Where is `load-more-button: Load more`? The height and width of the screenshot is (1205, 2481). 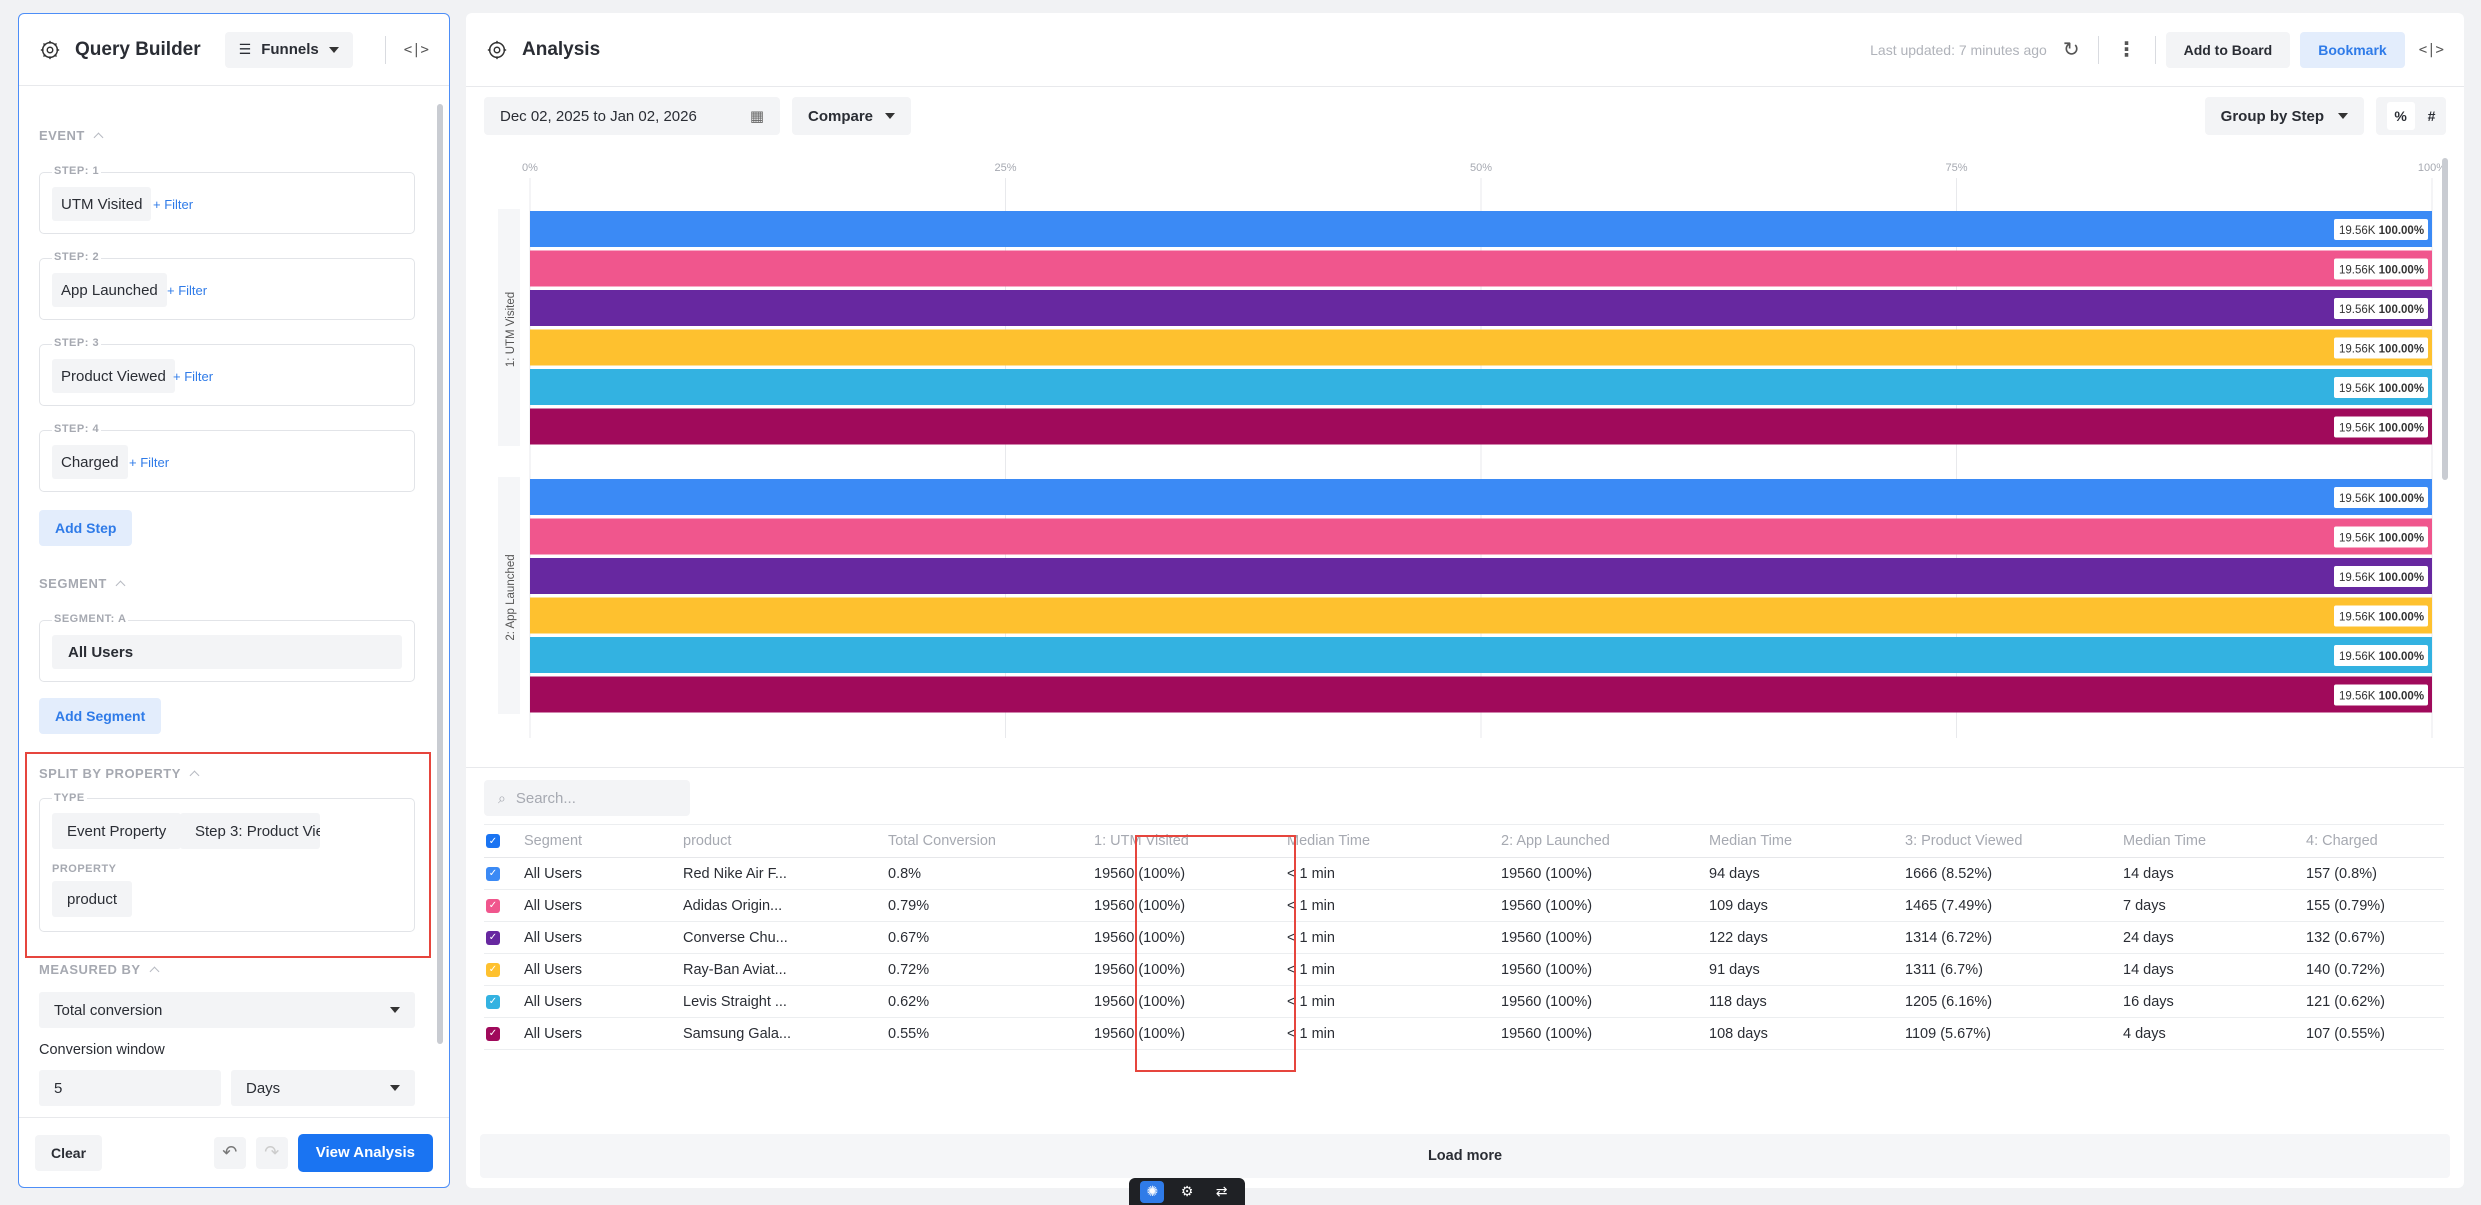 load-more-button: Load more is located at coordinates (1465, 1156).